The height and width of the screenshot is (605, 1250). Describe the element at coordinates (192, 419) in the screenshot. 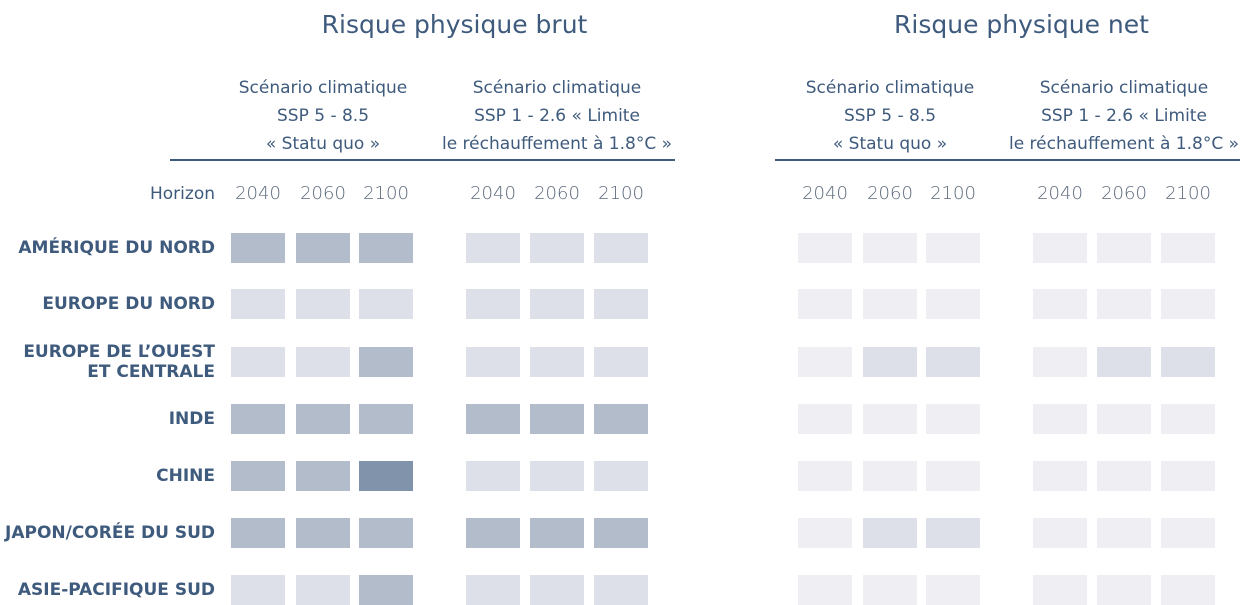

I see `row-label: INDE` at that location.